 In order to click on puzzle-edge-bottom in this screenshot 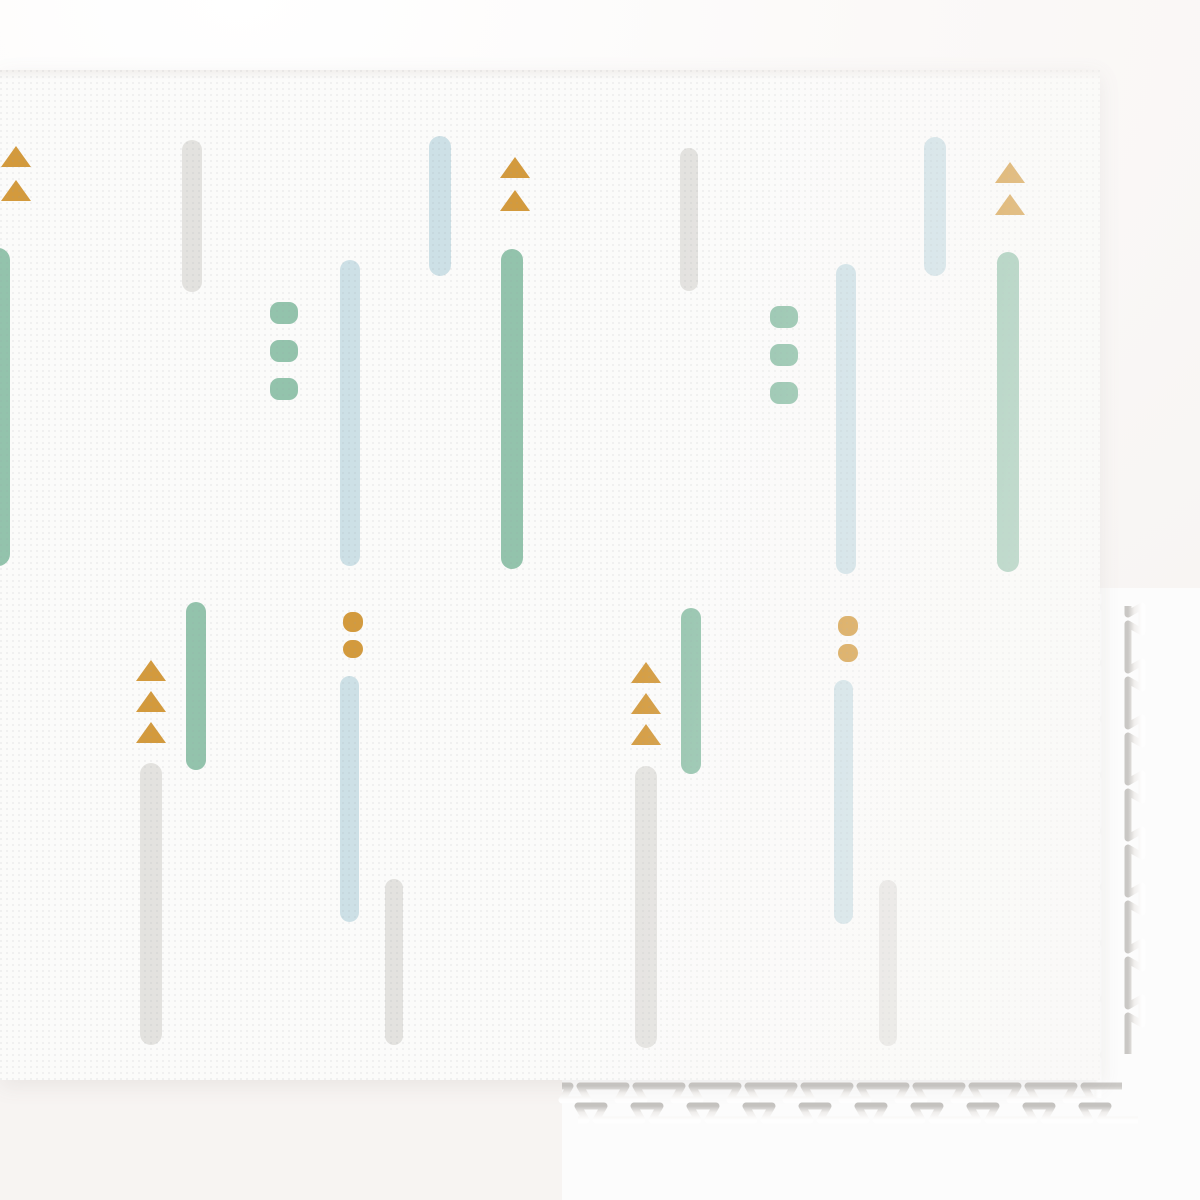, I will do `click(848, 1103)`.